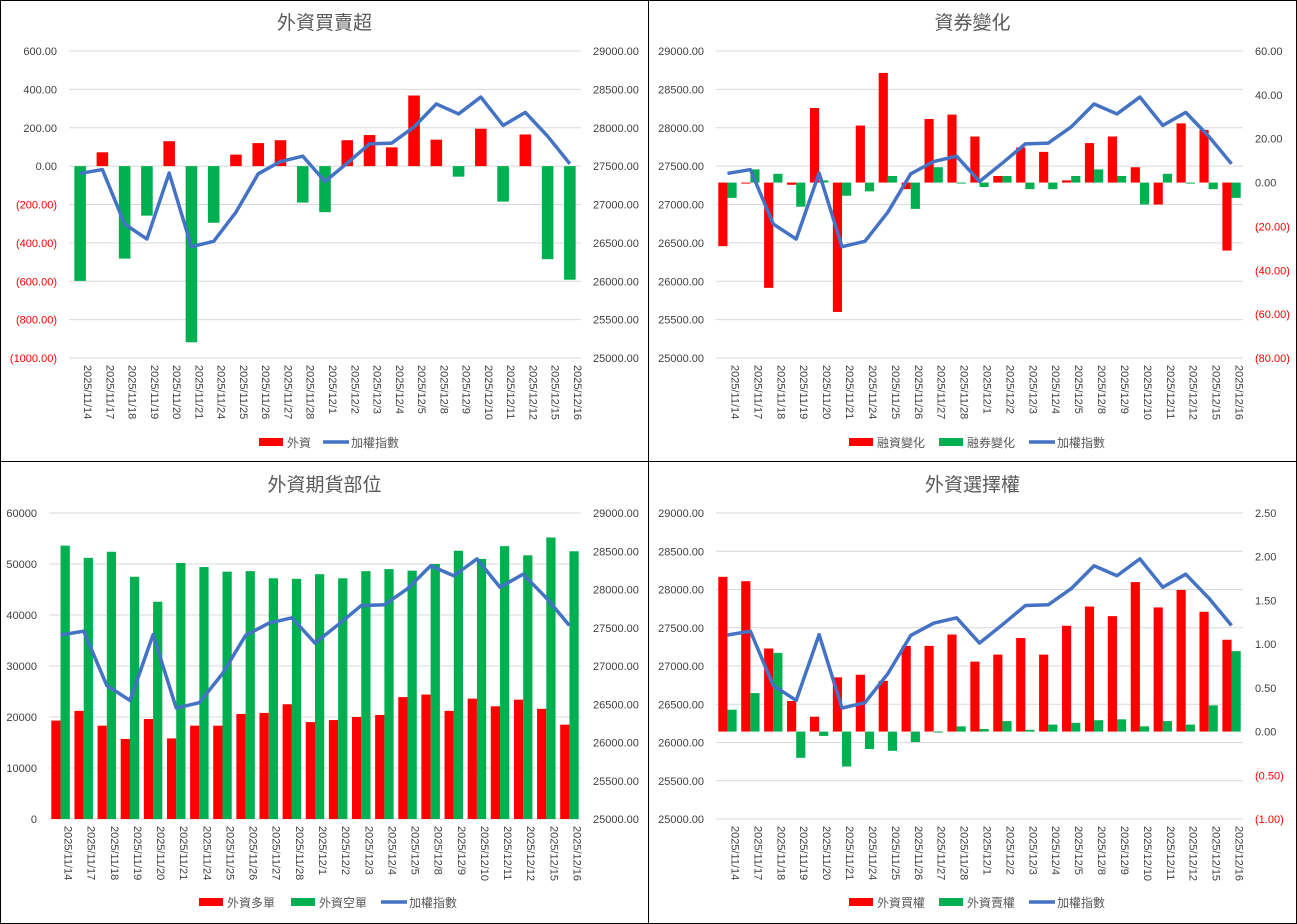 The width and height of the screenshot is (1297, 924). Describe the element at coordinates (681, 282) in the screenshot. I see `left-axis-tick-label: 26000.00` at that location.